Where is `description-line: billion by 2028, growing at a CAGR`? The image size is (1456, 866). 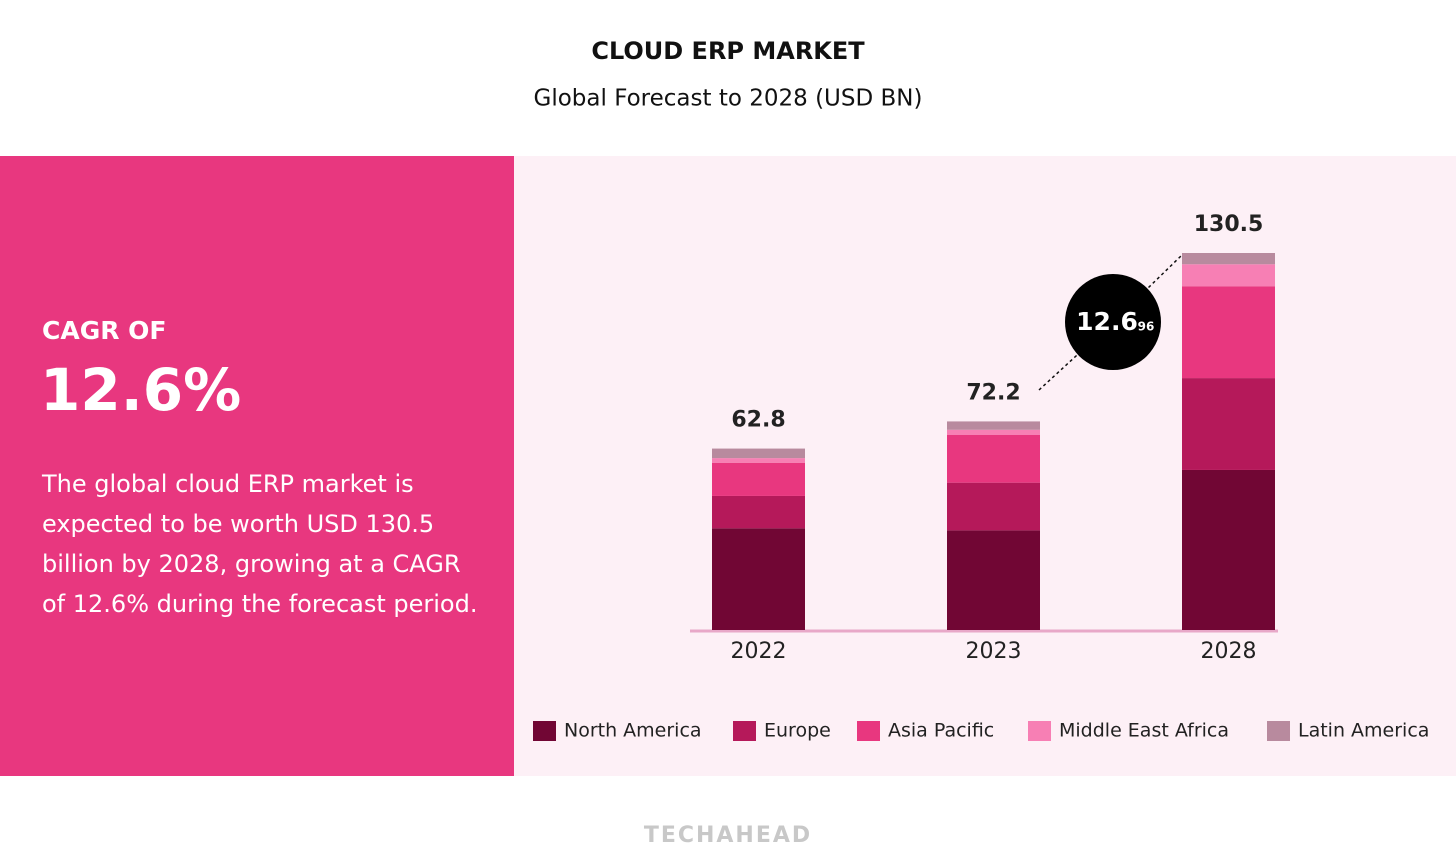
description-line: billion by 2028, growing at a CAGR is located at coordinates (251, 564).